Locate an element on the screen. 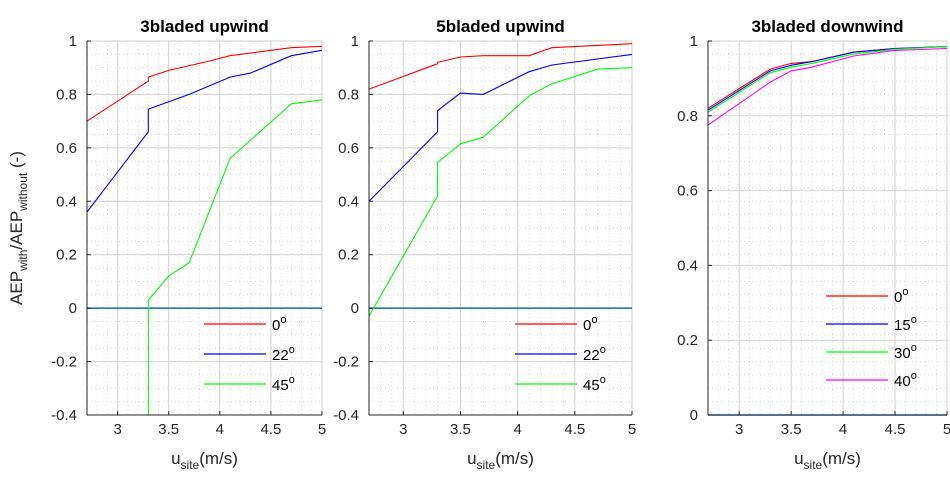 The width and height of the screenshot is (950, 479). y-label-part: (-) is located at coordinates (16, 162).